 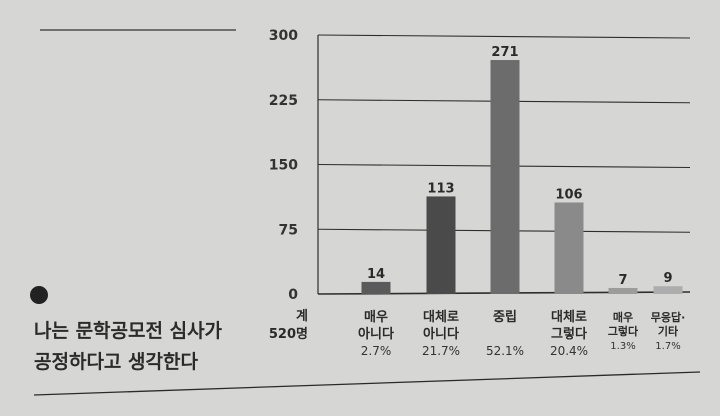 I want to click on percent-label: 1.3%, so click(x=622, y=346).